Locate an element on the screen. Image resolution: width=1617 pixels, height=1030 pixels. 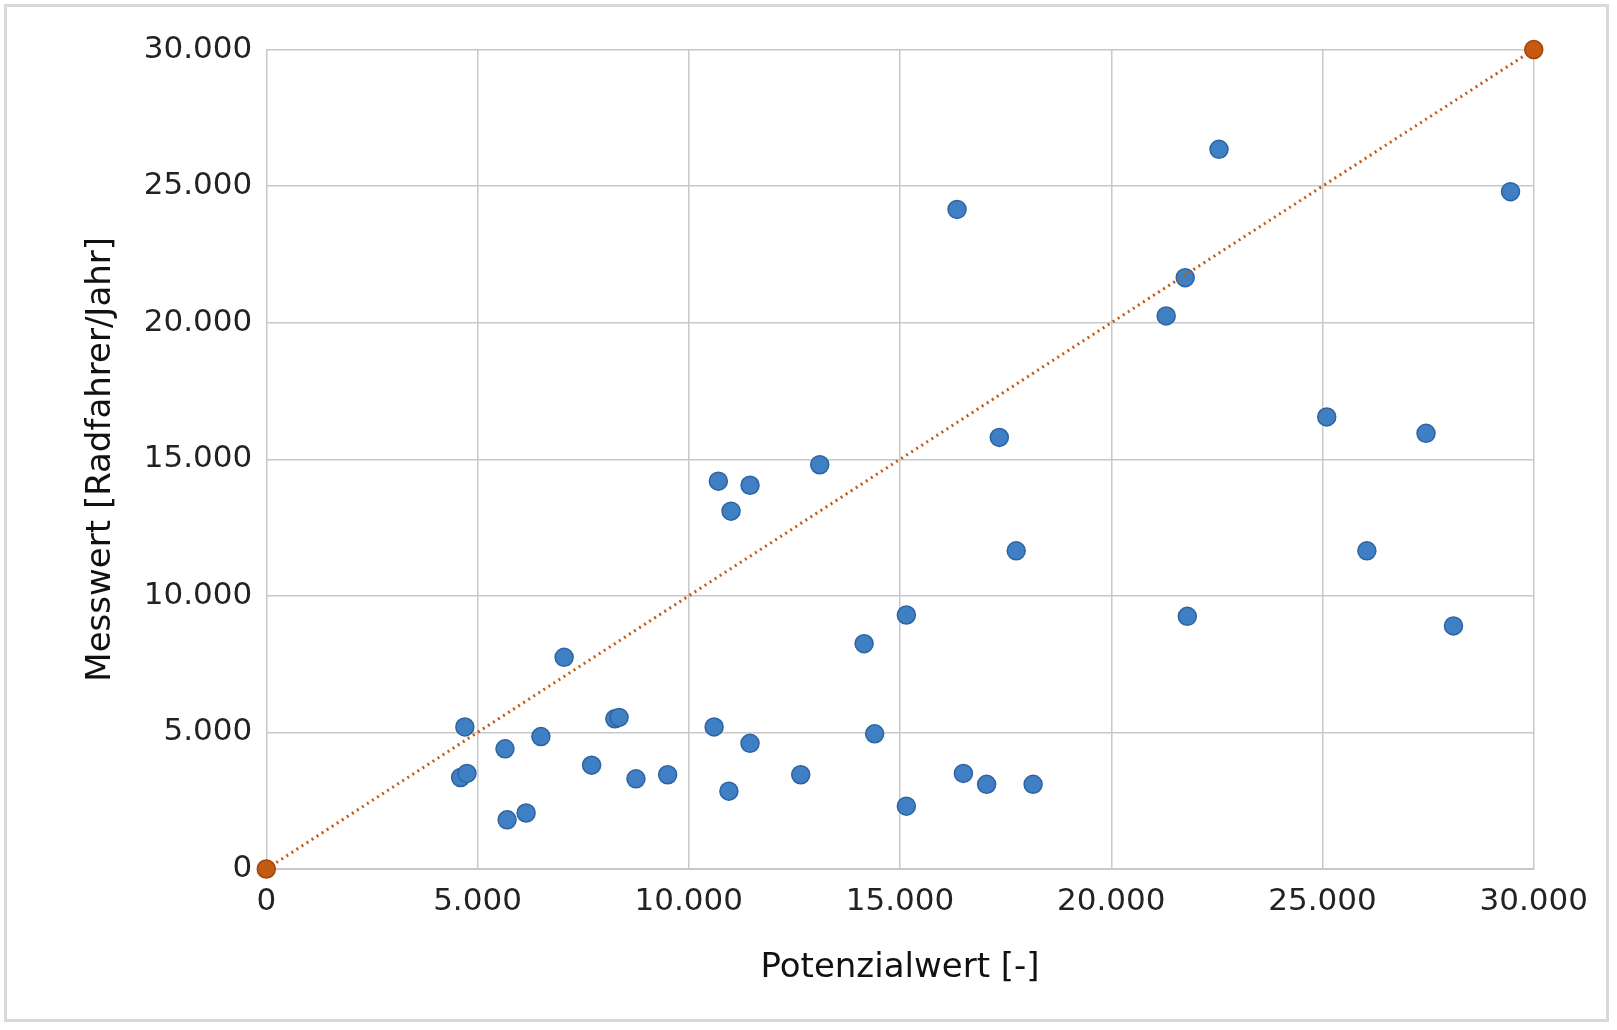
y-tick-label: 5.000 is located at coordinates (208, 729).